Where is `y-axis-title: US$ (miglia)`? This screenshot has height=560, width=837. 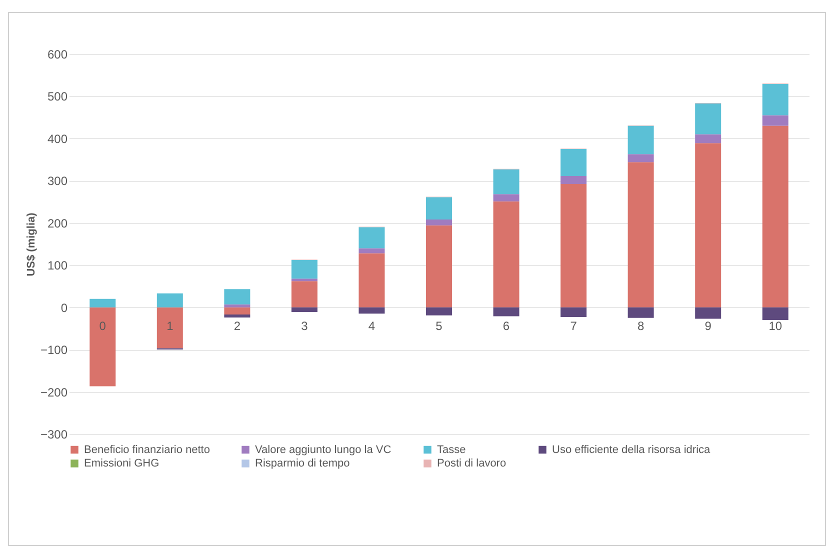 y-axis-title: US$ (miglia) is located at coordinates (31, 244).